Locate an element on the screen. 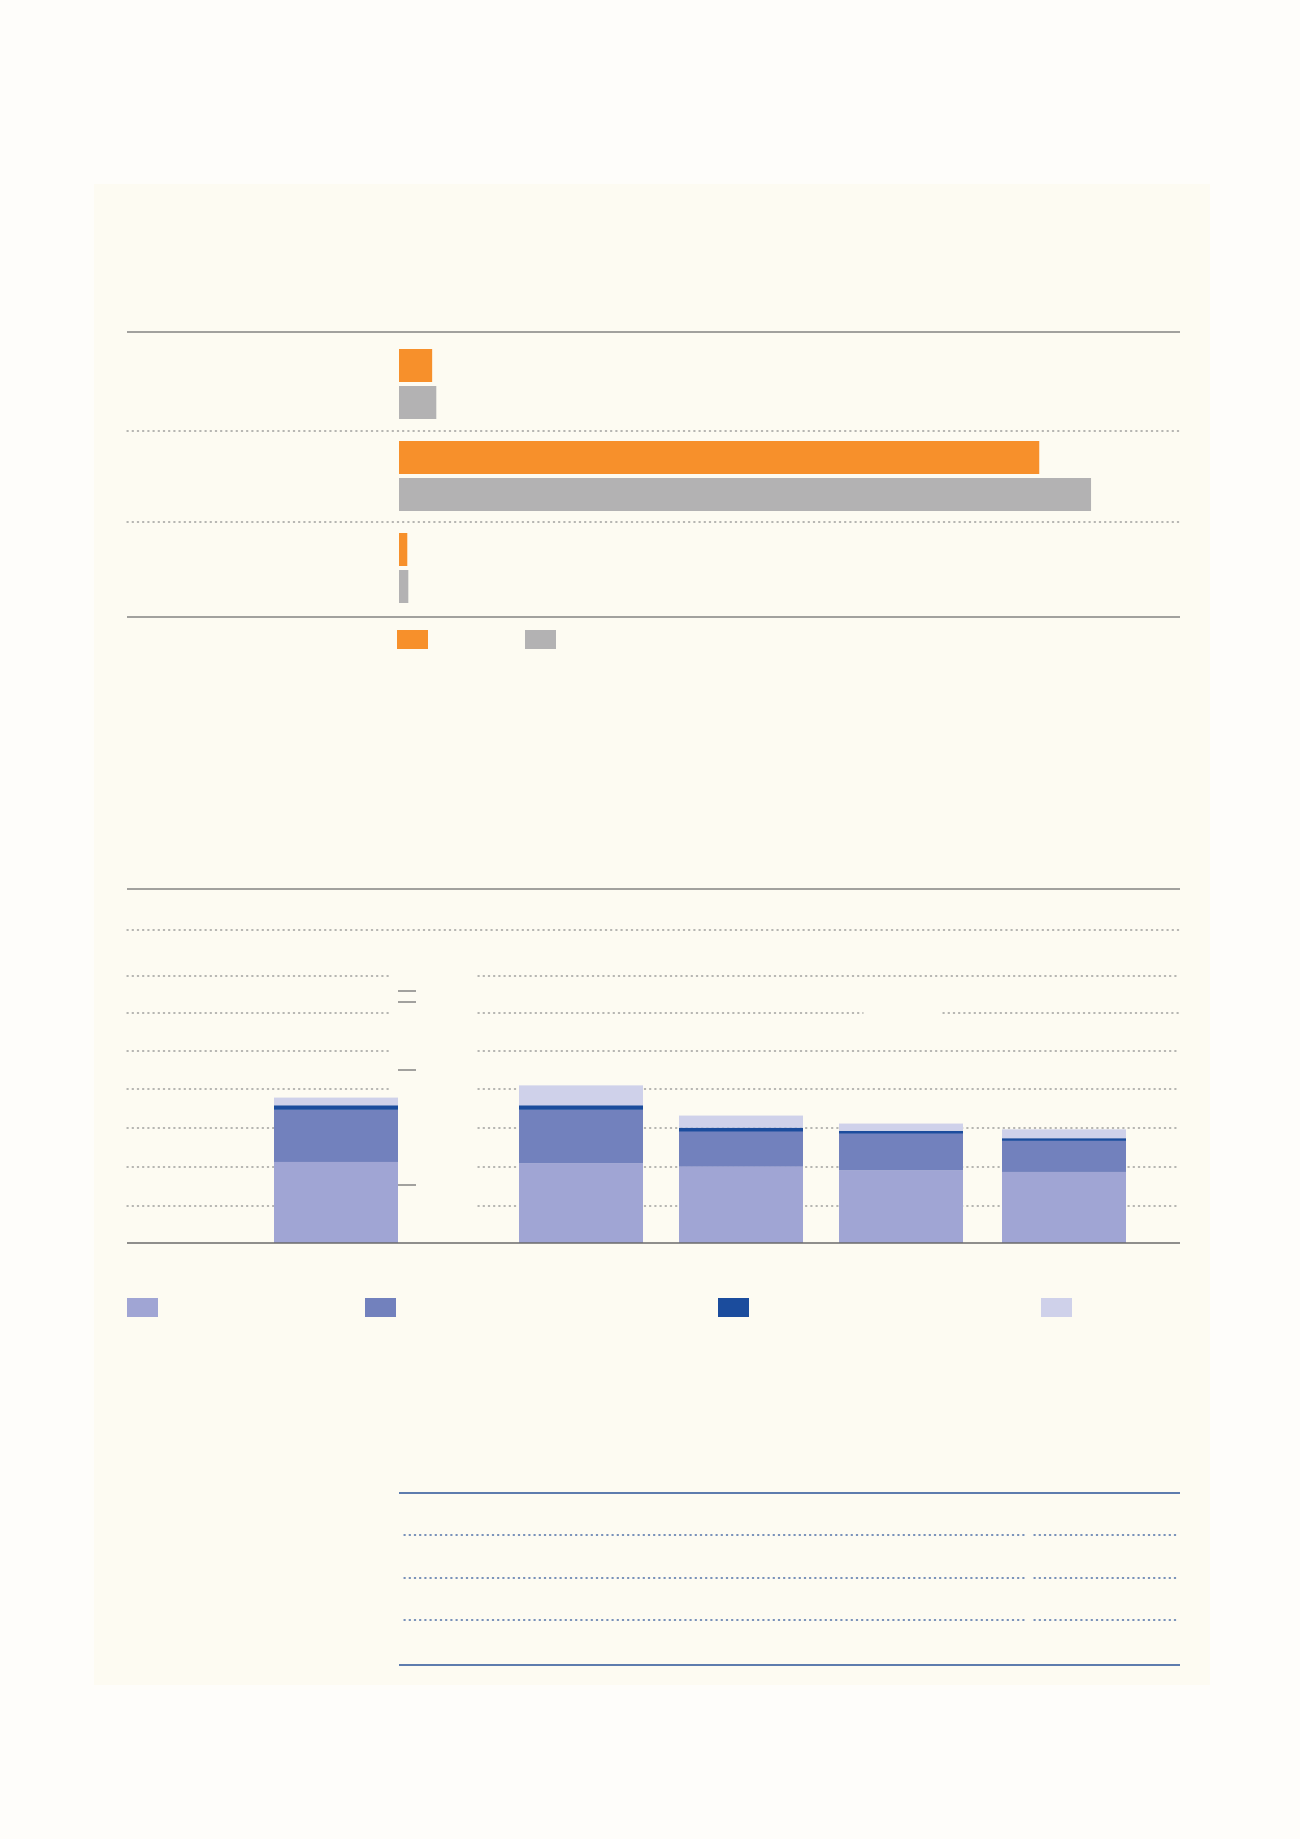  chart2-legend-swatch-light-blue is located at coordinates (142, 1307).